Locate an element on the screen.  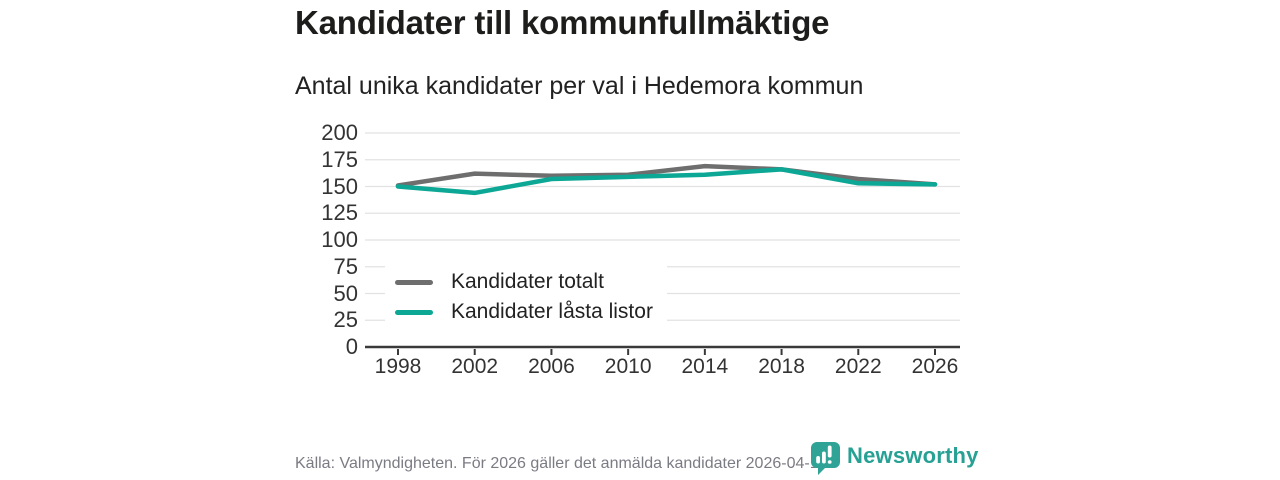
x-tick-label-2014: 2014 is located at coordinates (705, 366).